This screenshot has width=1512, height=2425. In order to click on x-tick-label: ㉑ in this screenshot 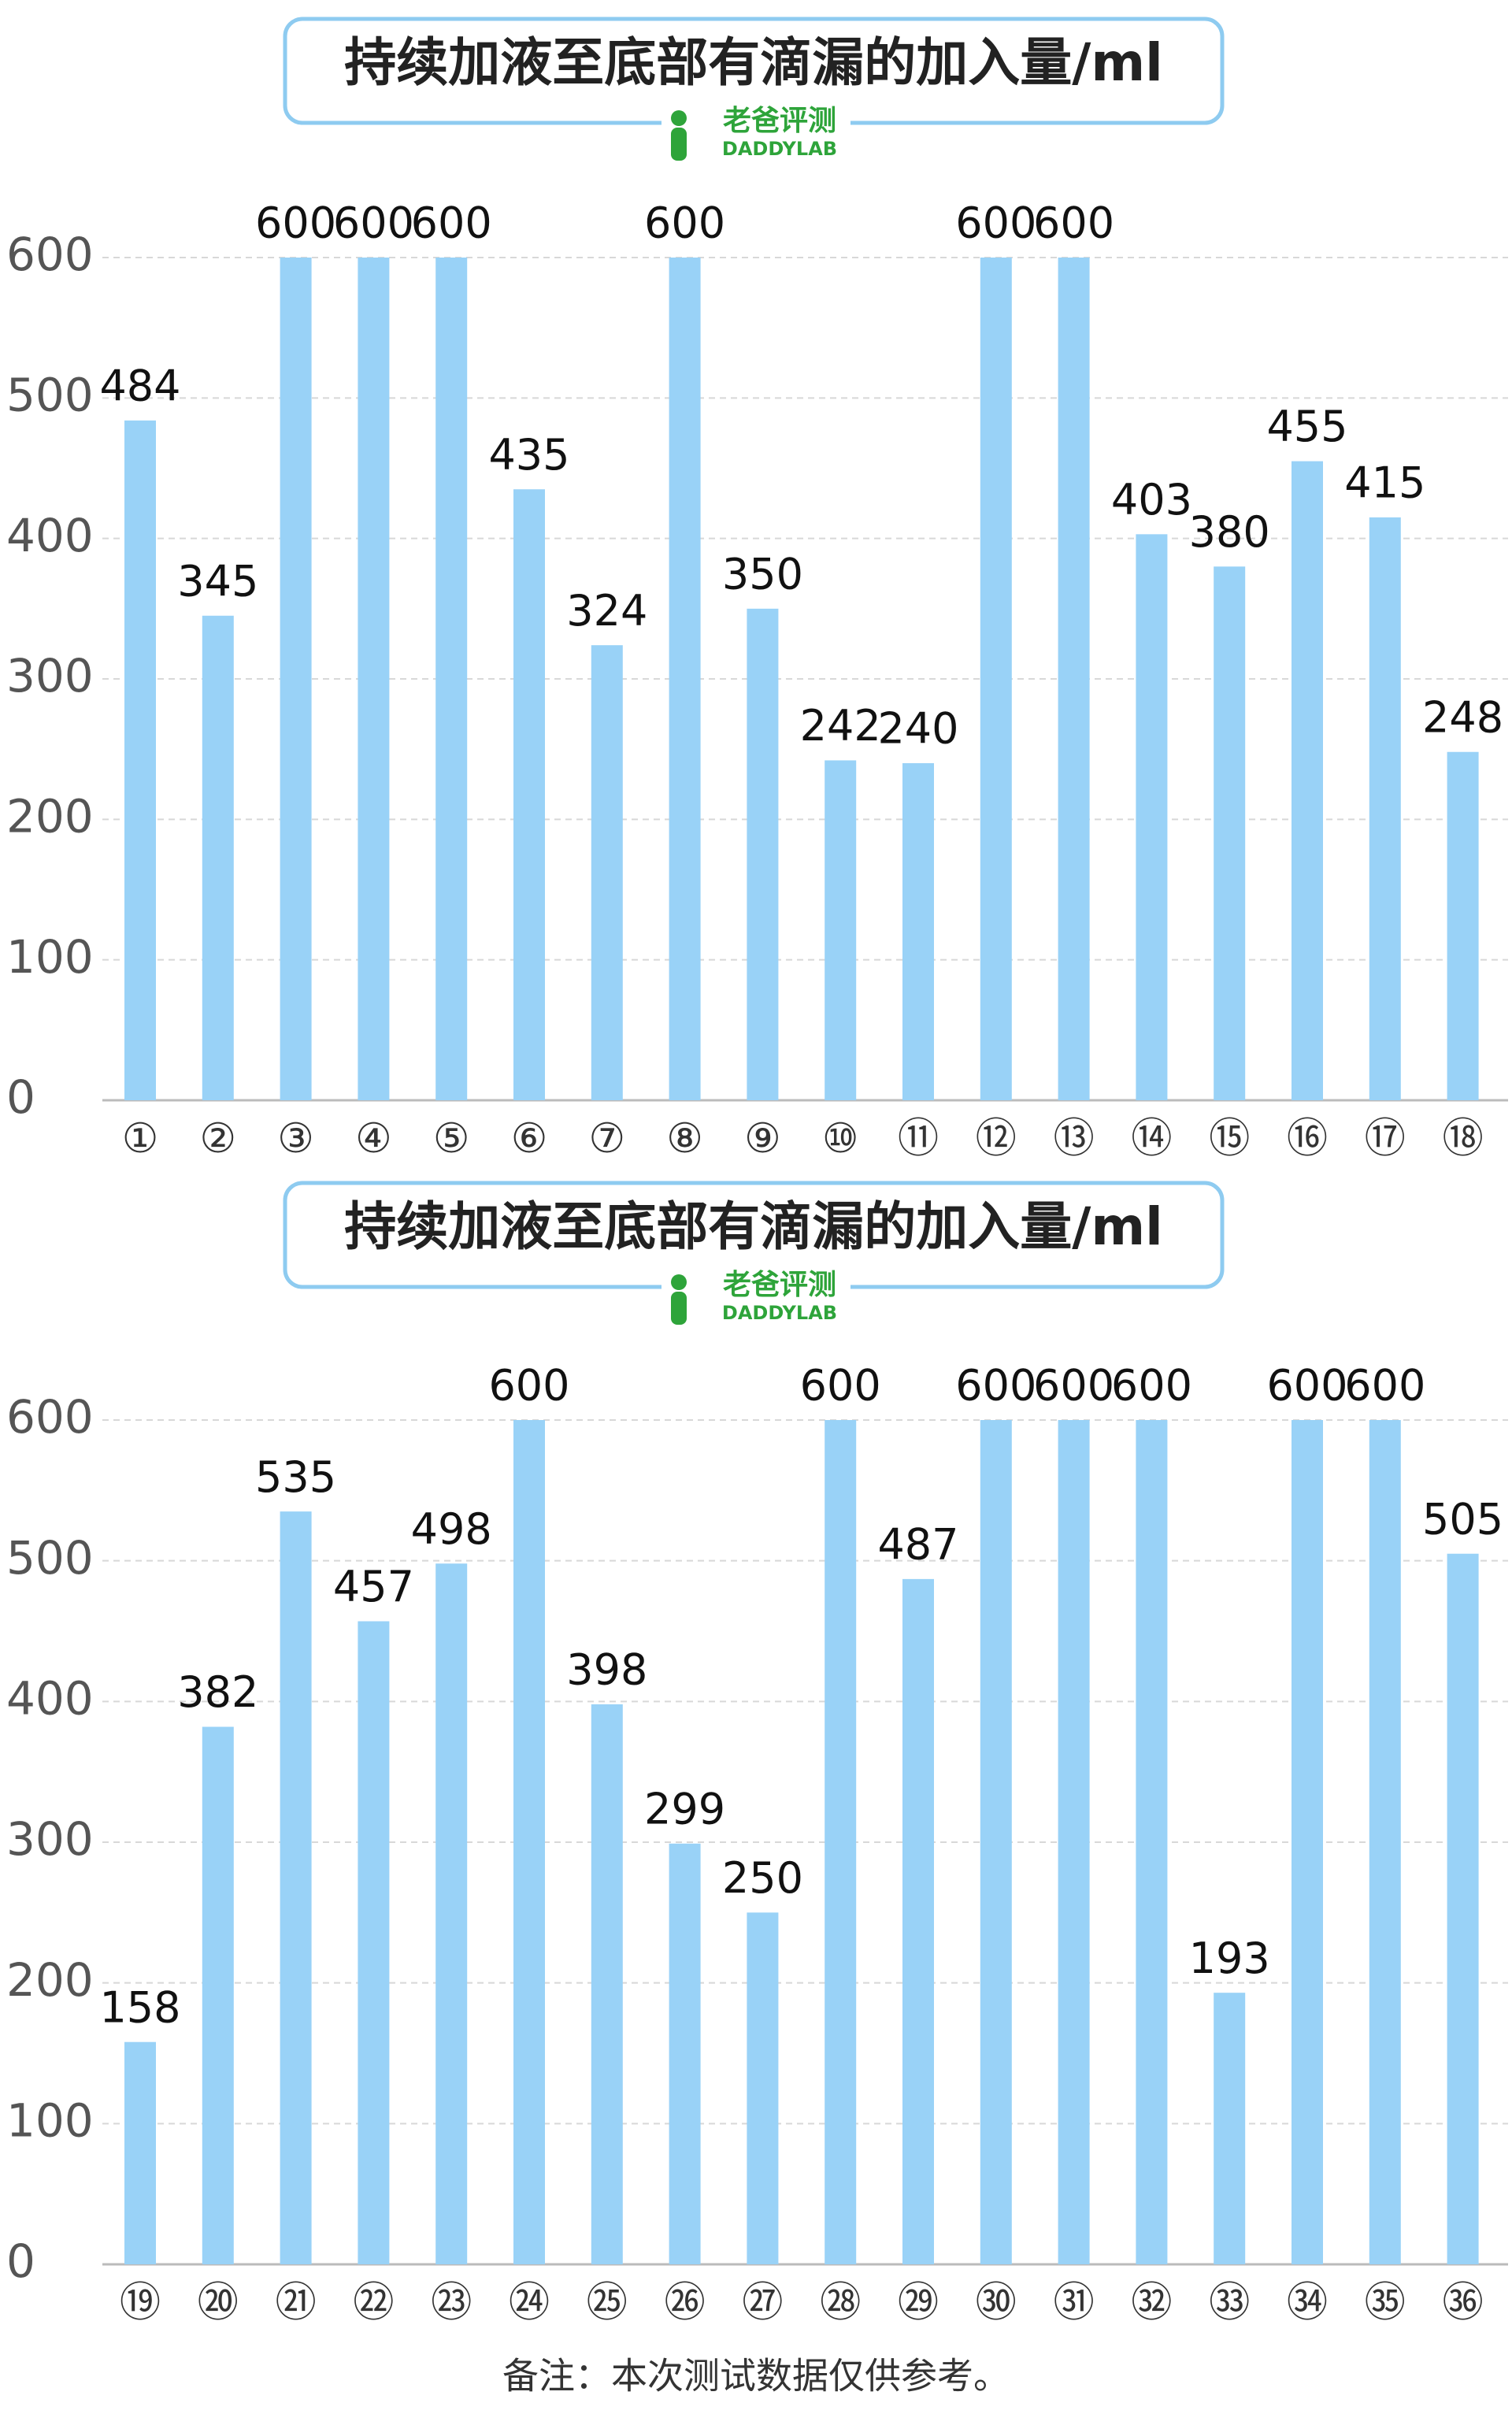, I will do `click(296, 2303)`.